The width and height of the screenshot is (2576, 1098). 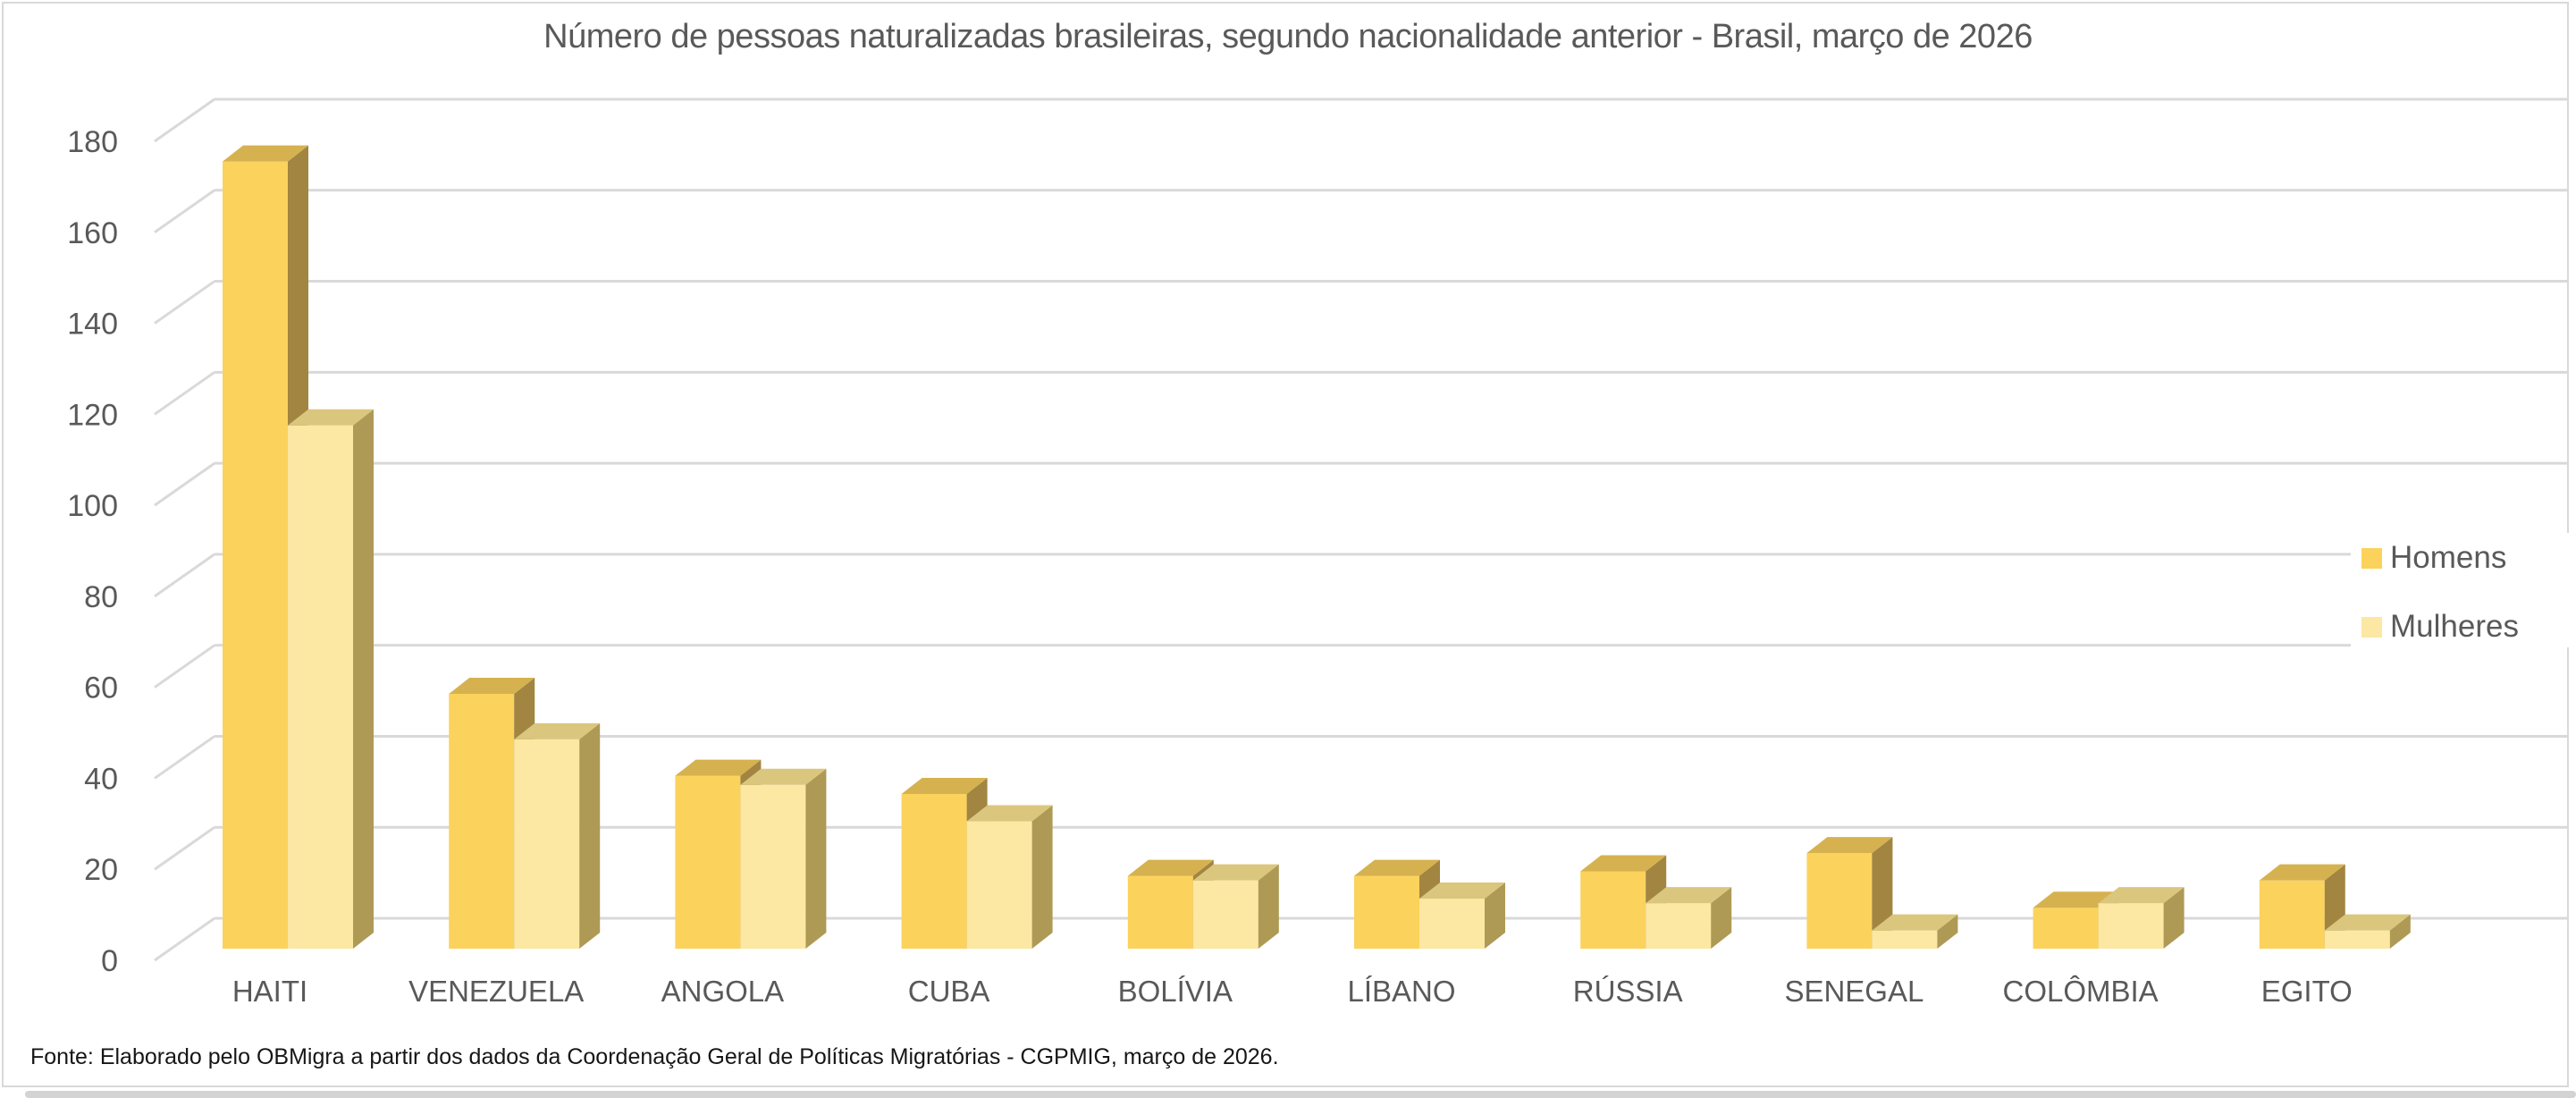 I want to click on bar-mulheres-líbano-side, so click(x=1495, y=916).